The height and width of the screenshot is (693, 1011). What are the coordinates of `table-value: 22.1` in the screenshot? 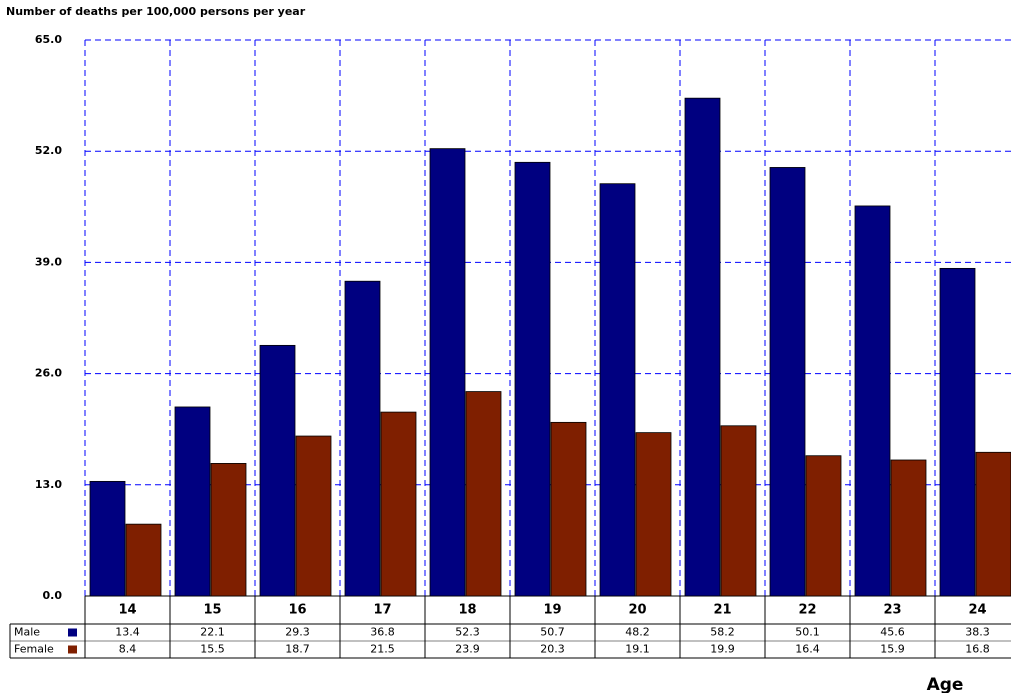 It's located at (212, 632).